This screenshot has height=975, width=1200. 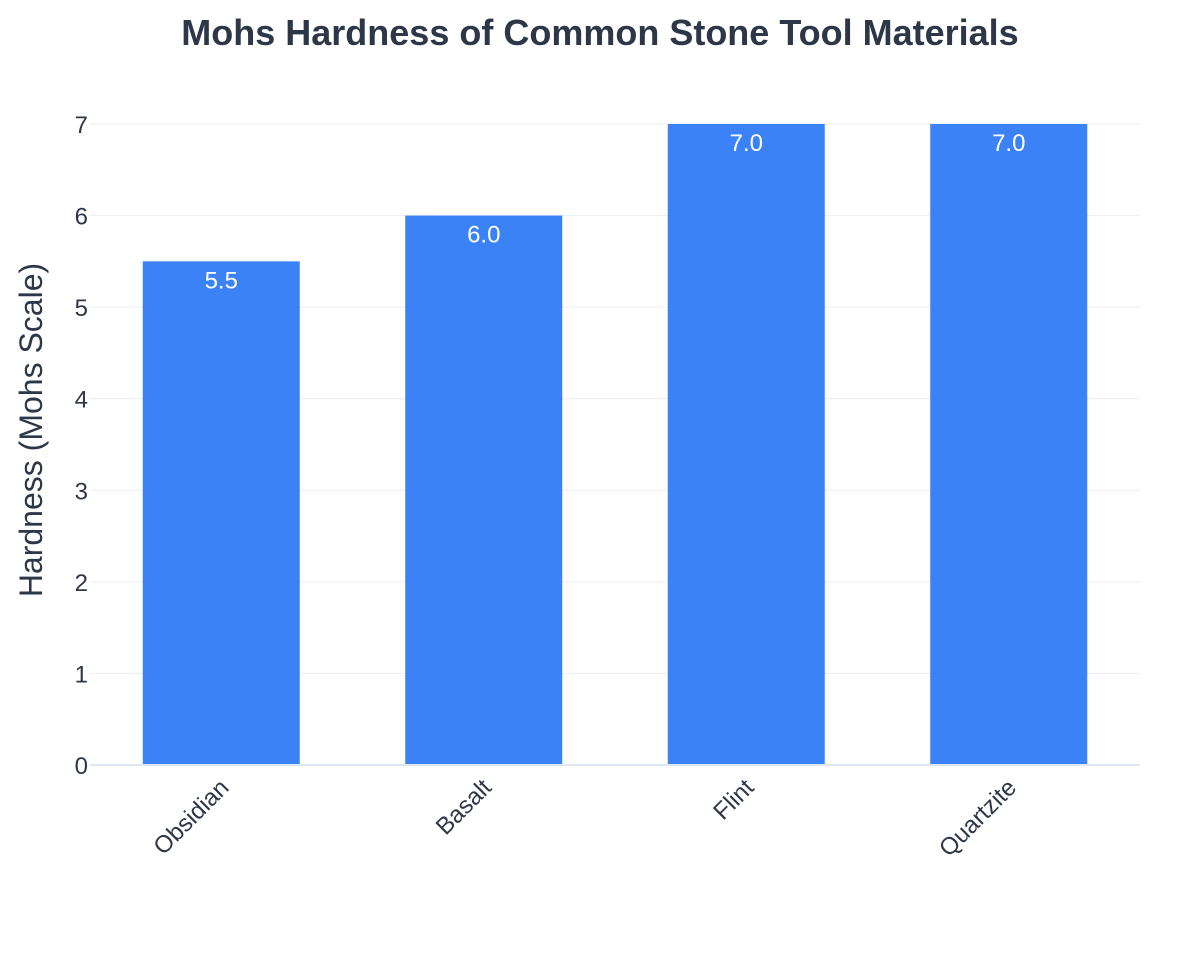 What do you see at coordinates (733, 799) in the screenshot?
I see `x-tick-label: Flint` at bounding box center [733, 799].